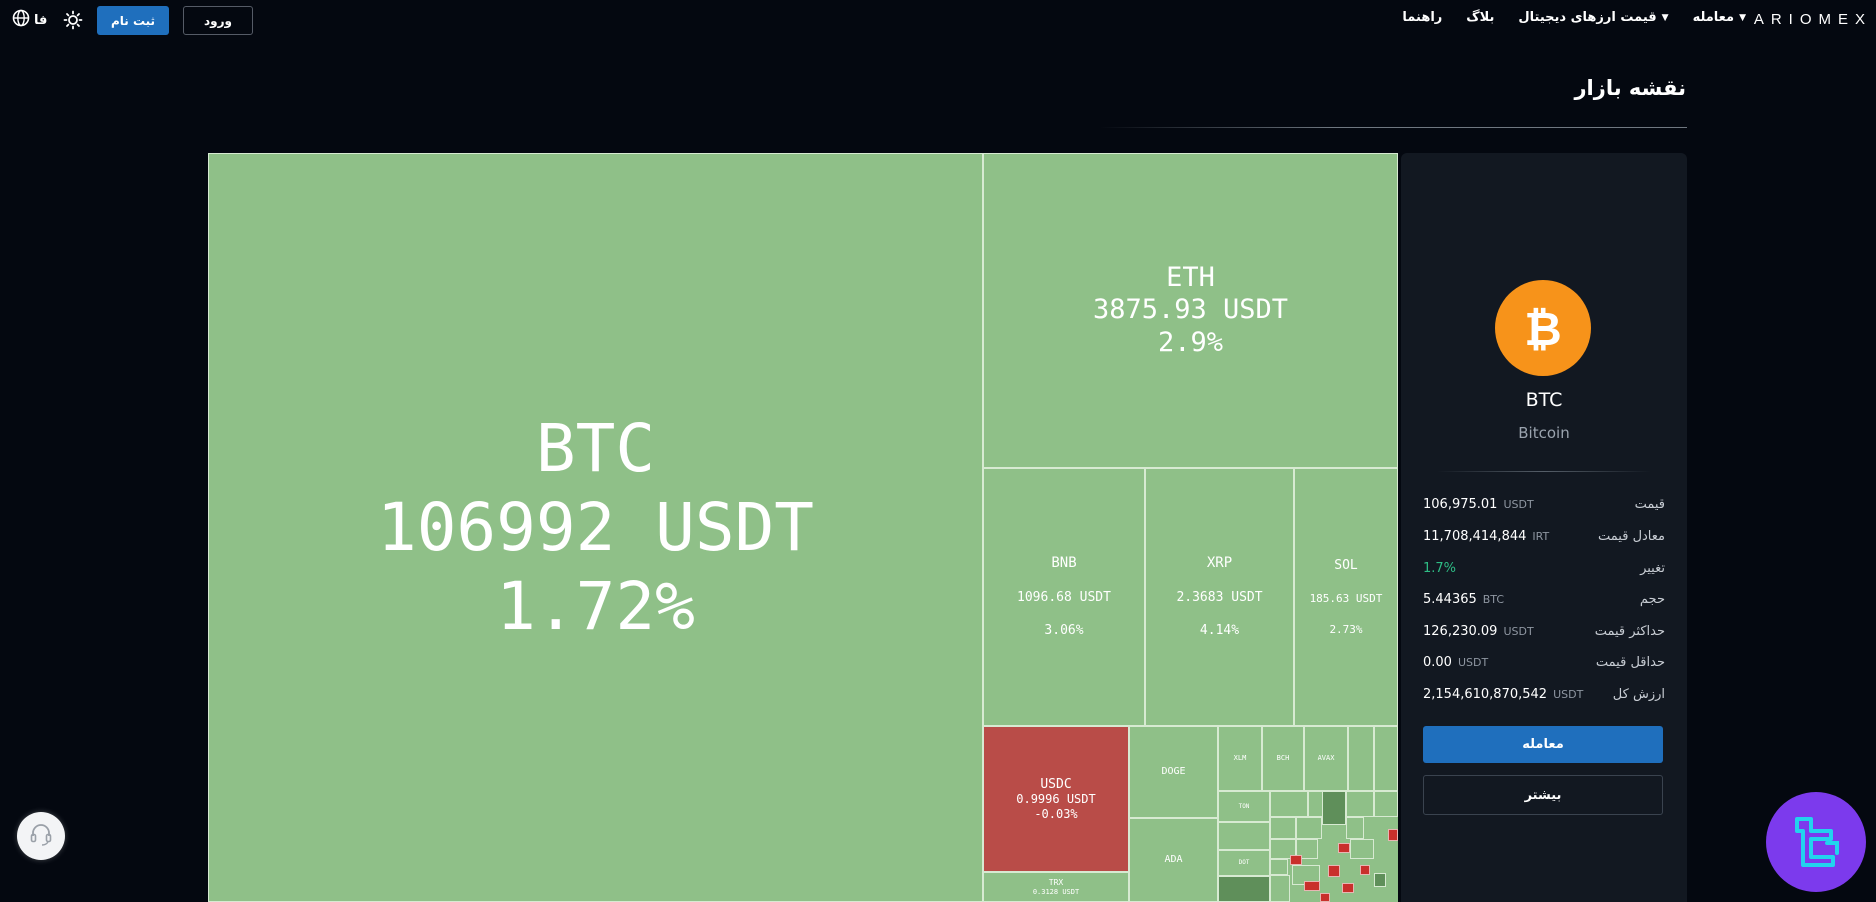  Describe the element at coordinates (1503, 694) in the screenshot. I see `stat-value: 2,154,610,870,542 USDT` at that location.